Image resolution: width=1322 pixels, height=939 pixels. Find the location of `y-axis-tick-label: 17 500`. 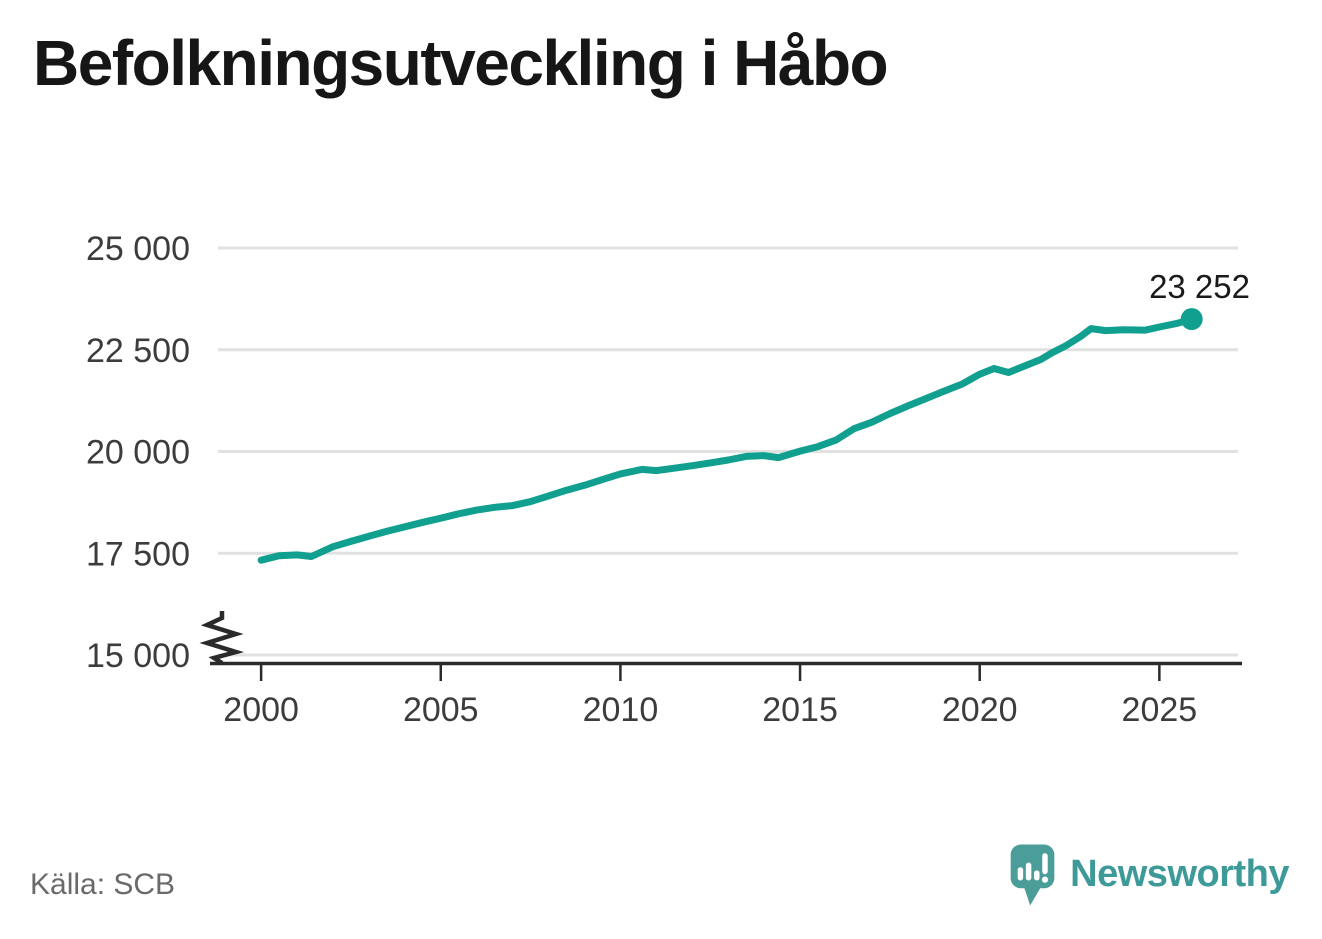

y-axis-tick-label: 17 500 is located at coordinates (138, 554).